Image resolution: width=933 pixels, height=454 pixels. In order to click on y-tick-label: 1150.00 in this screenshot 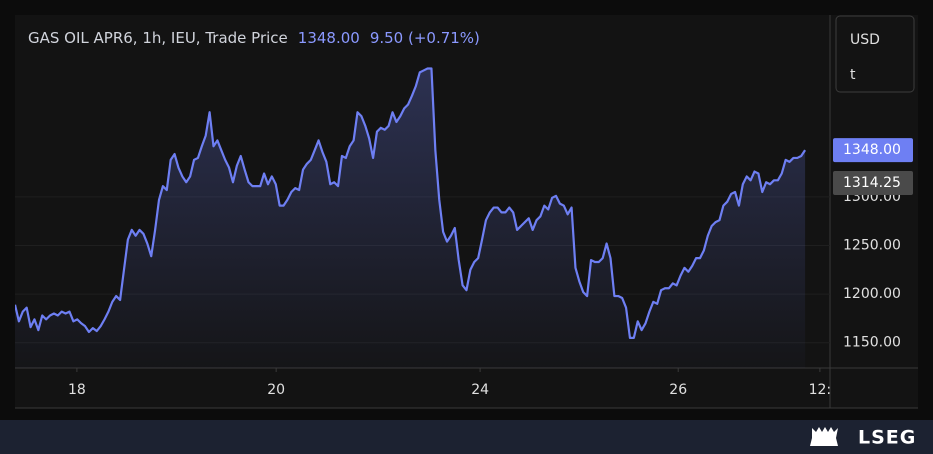, I will do `click(872, 343)`.